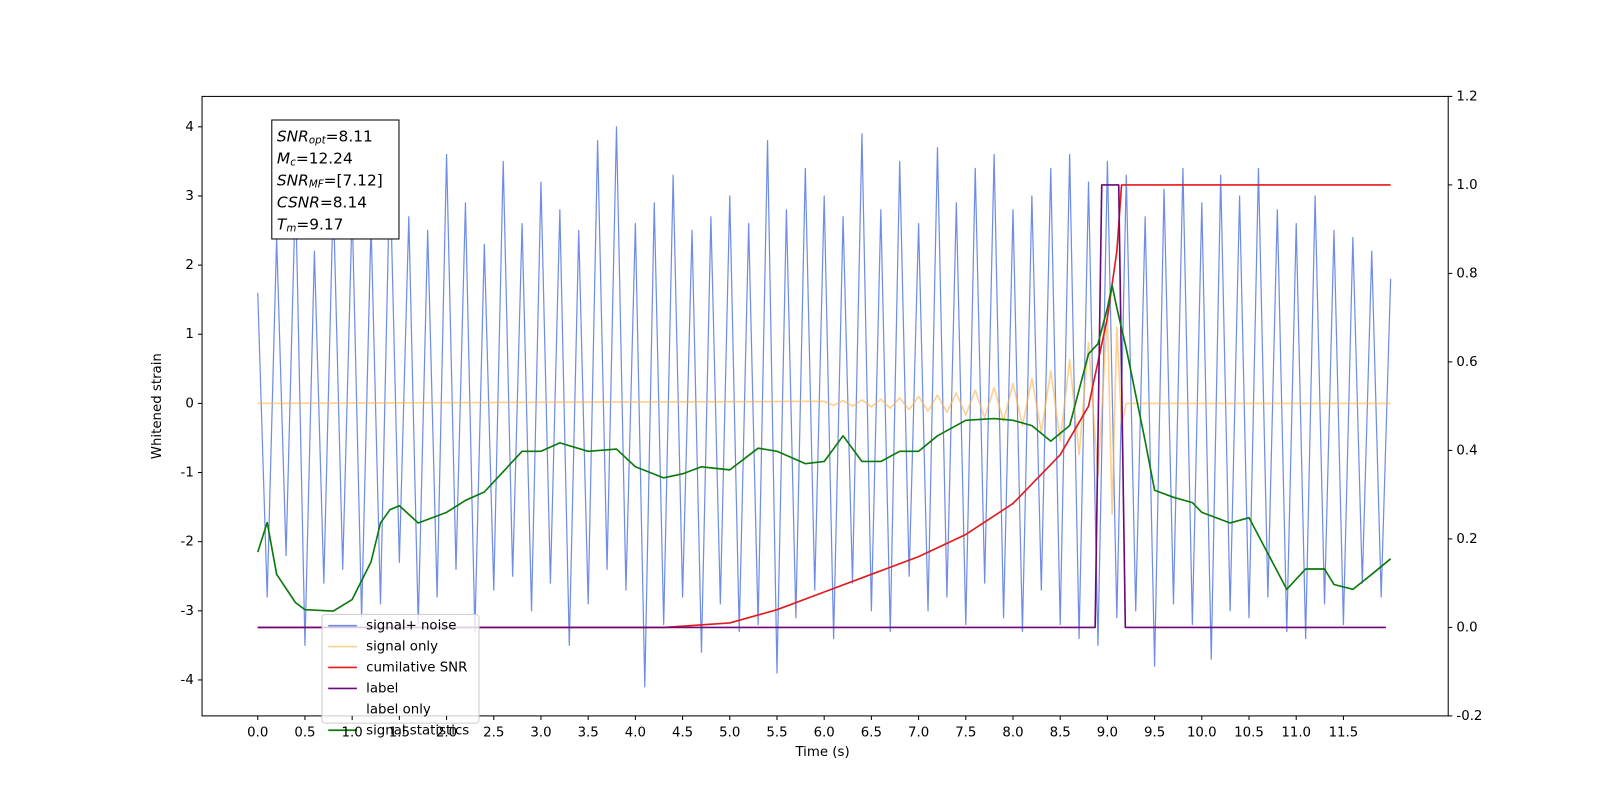 The width and height of the screenshot is (1600, 800). Describe the element at coordinates (157, 406) in the screenshot. I see `y-axis-label: Whitened strain` at that location.